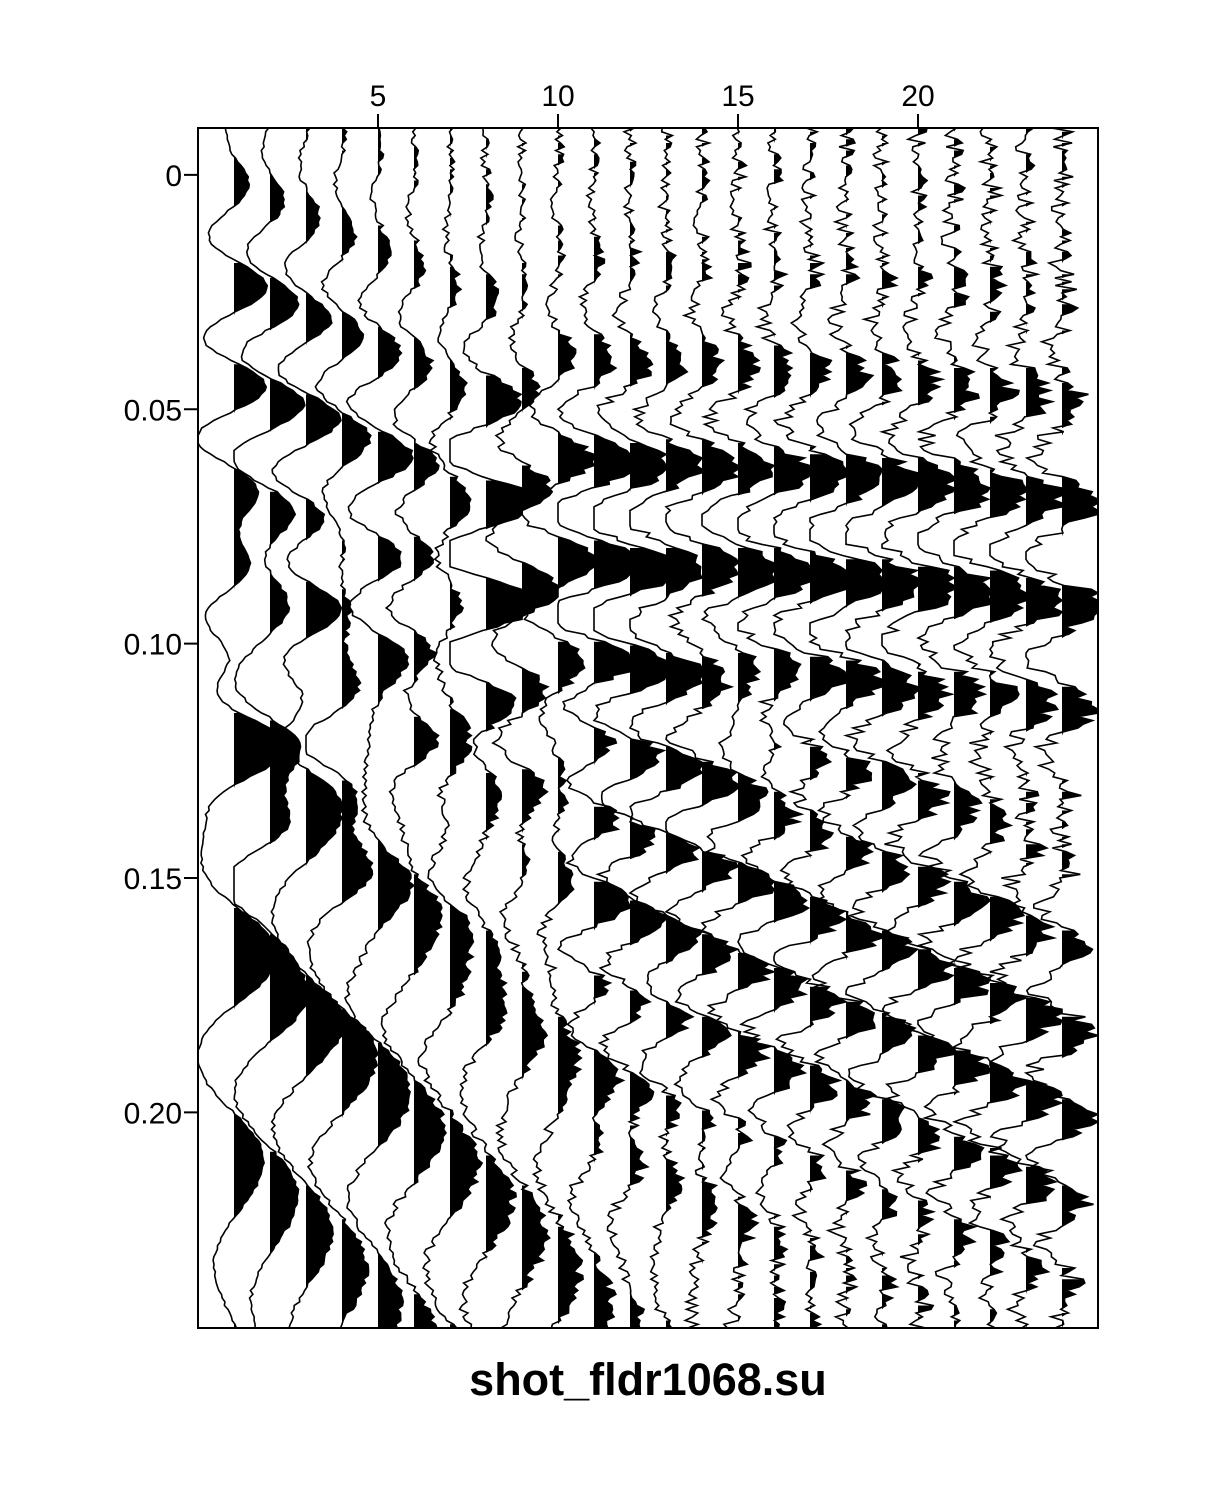 The width and height of the screenshot is (1227, 1496). What do you see at coordinates (153, 410) in the screenshot?
I see `y-tick-label: 0.05` at bounding box center [153, 410].